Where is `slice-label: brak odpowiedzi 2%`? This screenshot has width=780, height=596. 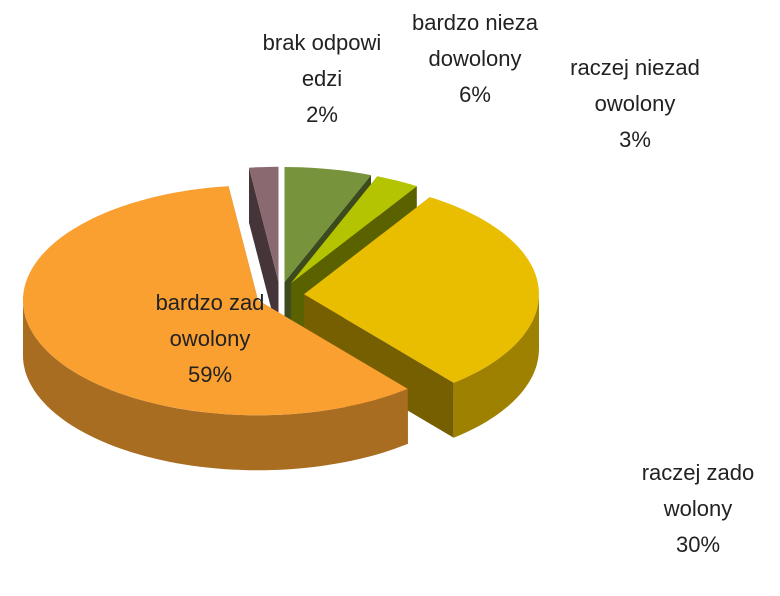 slice-label: brak odpowiedzi 2% is located at coordinates (322, 79).